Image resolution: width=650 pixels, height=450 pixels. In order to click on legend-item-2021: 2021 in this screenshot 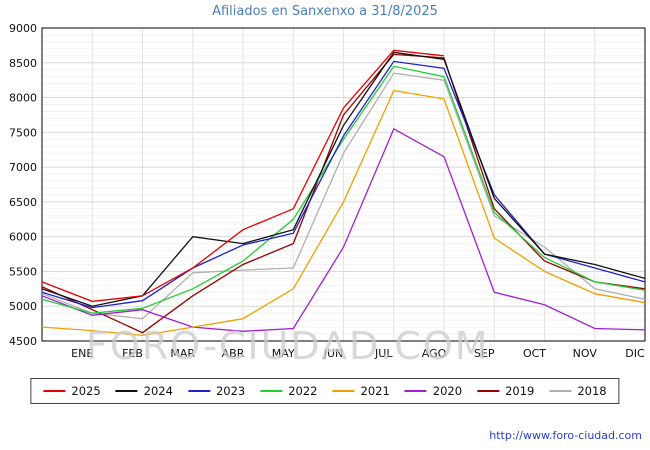, I will do `click(361, 391)`.